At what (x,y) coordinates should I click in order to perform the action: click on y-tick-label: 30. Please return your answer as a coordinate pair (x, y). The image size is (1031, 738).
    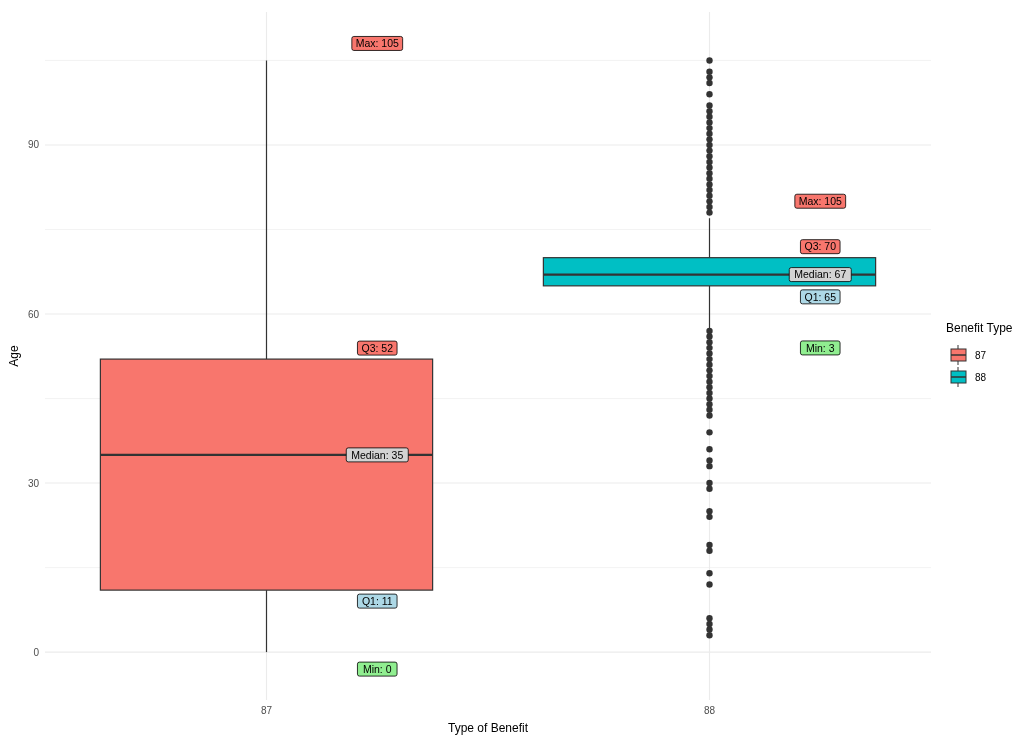
    Looking at the image, I should click on (33, 483).